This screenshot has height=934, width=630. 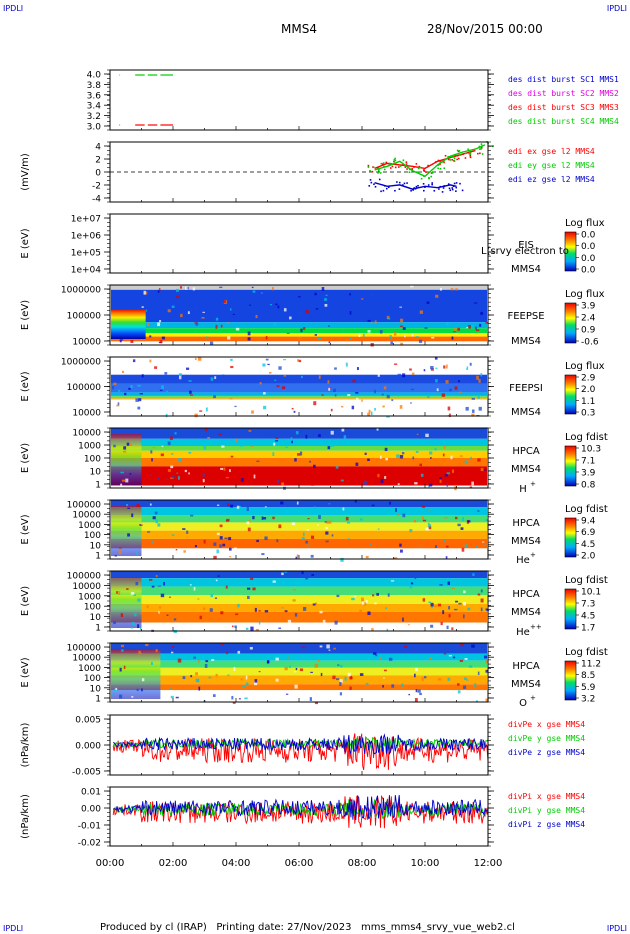 What do you see at coordinates (88, 721) in the screenshot?
I see `y-tick-label-divpe: 0.005` at bounding box center [88, 721].